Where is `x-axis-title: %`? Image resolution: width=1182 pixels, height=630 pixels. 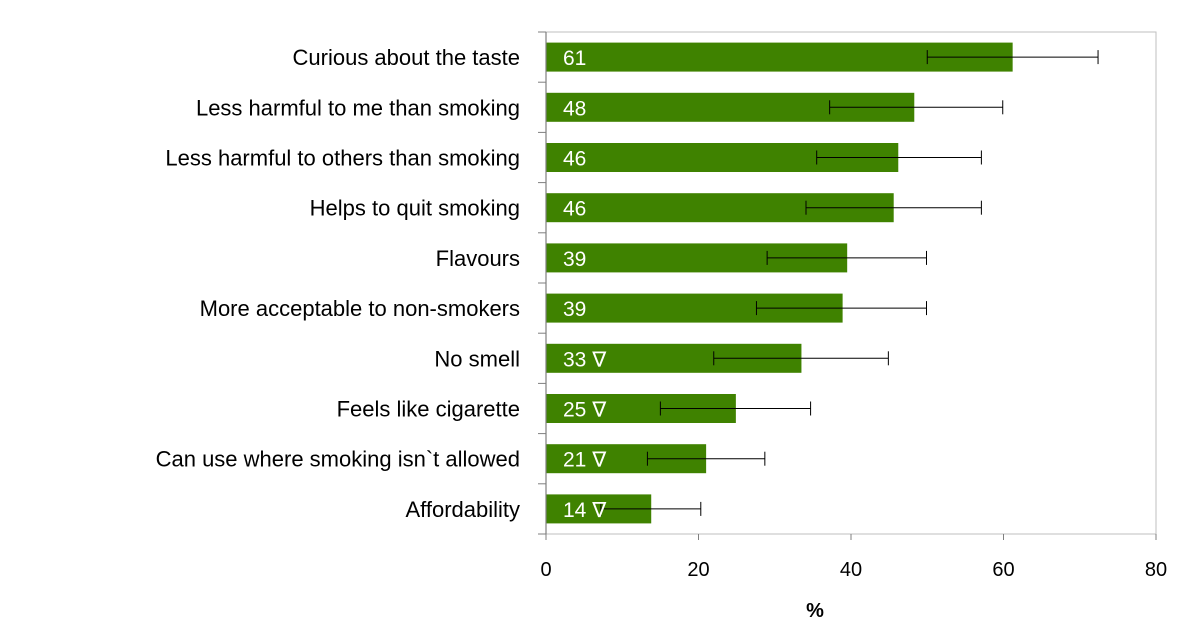 x-axis-title: % is located at coordinates (815, 611).